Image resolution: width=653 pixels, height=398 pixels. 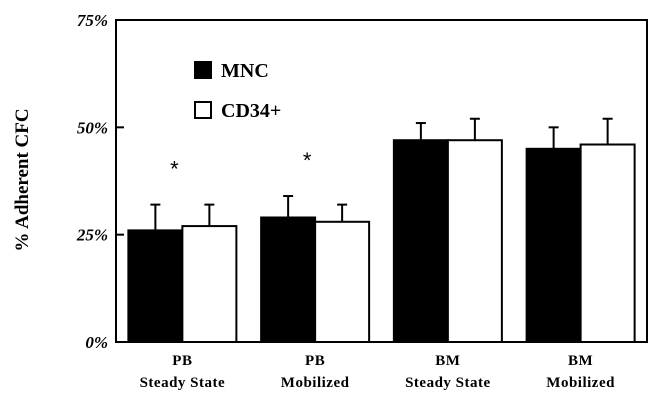 What do you see at coordinates (92, 127) in the screenshot?
I see `y-tick-label: 50%` at bounding box center [92, 127].